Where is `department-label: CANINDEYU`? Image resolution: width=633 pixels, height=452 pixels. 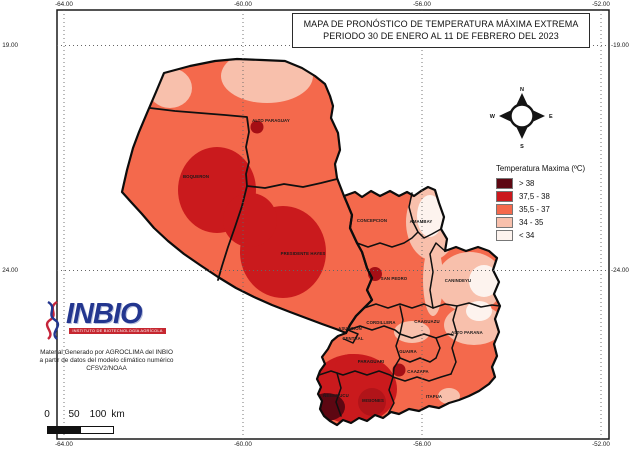
department-label: CANINDEYU is located at coordinates (458, 280).